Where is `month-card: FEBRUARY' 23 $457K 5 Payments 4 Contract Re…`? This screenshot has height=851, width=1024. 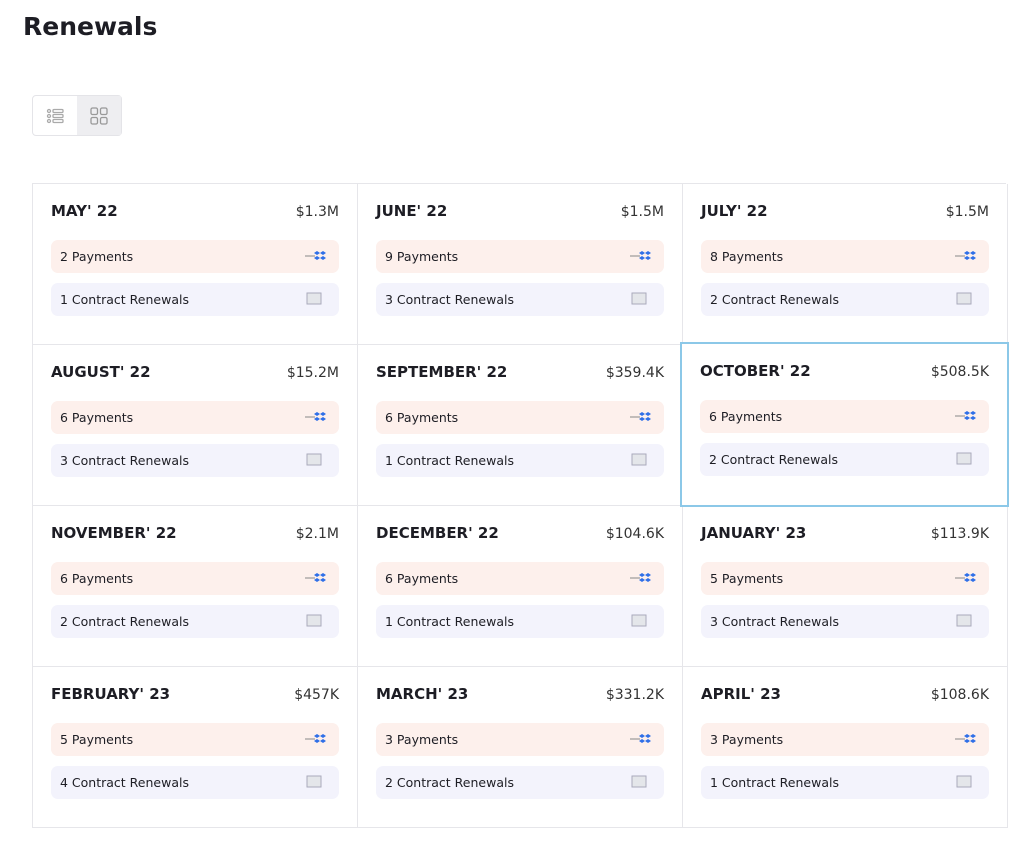
month-card: FEBRUARY' 23 $457K 5 Payments 4 Contract Re… is located at coordinates (195, 747).